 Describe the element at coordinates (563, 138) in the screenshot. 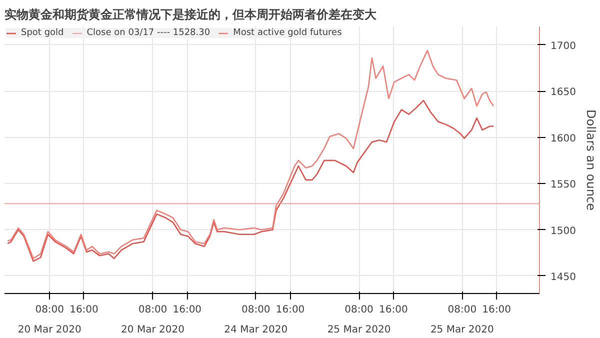

I see `y-tick-label: 1600` at that location.